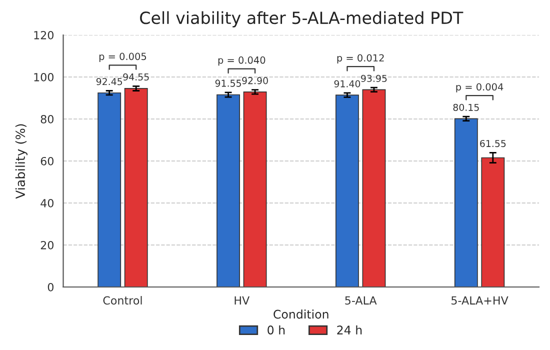 The height and width of the screenshot is (350, 550). Describe the element at coordinates (47, 161) in the screenshot. I see `y-tick-label: 60` at that location.